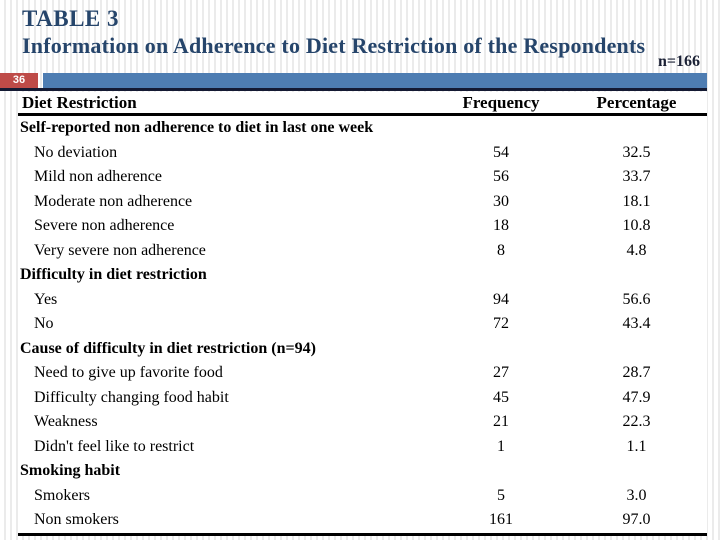 The height and width of the screenshot is (540, 720). Describe the element at coordinates (362, 471) in the screenshot. I see `table-row: Smoking habit` at that location.